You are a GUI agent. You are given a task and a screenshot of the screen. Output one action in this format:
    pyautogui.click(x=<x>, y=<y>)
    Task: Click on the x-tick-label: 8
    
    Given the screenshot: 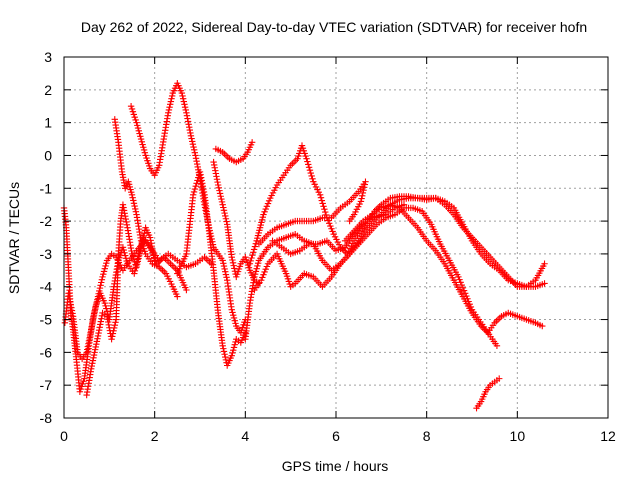 What is the action you would take?
    pyautogui.click(x=427, y=436)
    